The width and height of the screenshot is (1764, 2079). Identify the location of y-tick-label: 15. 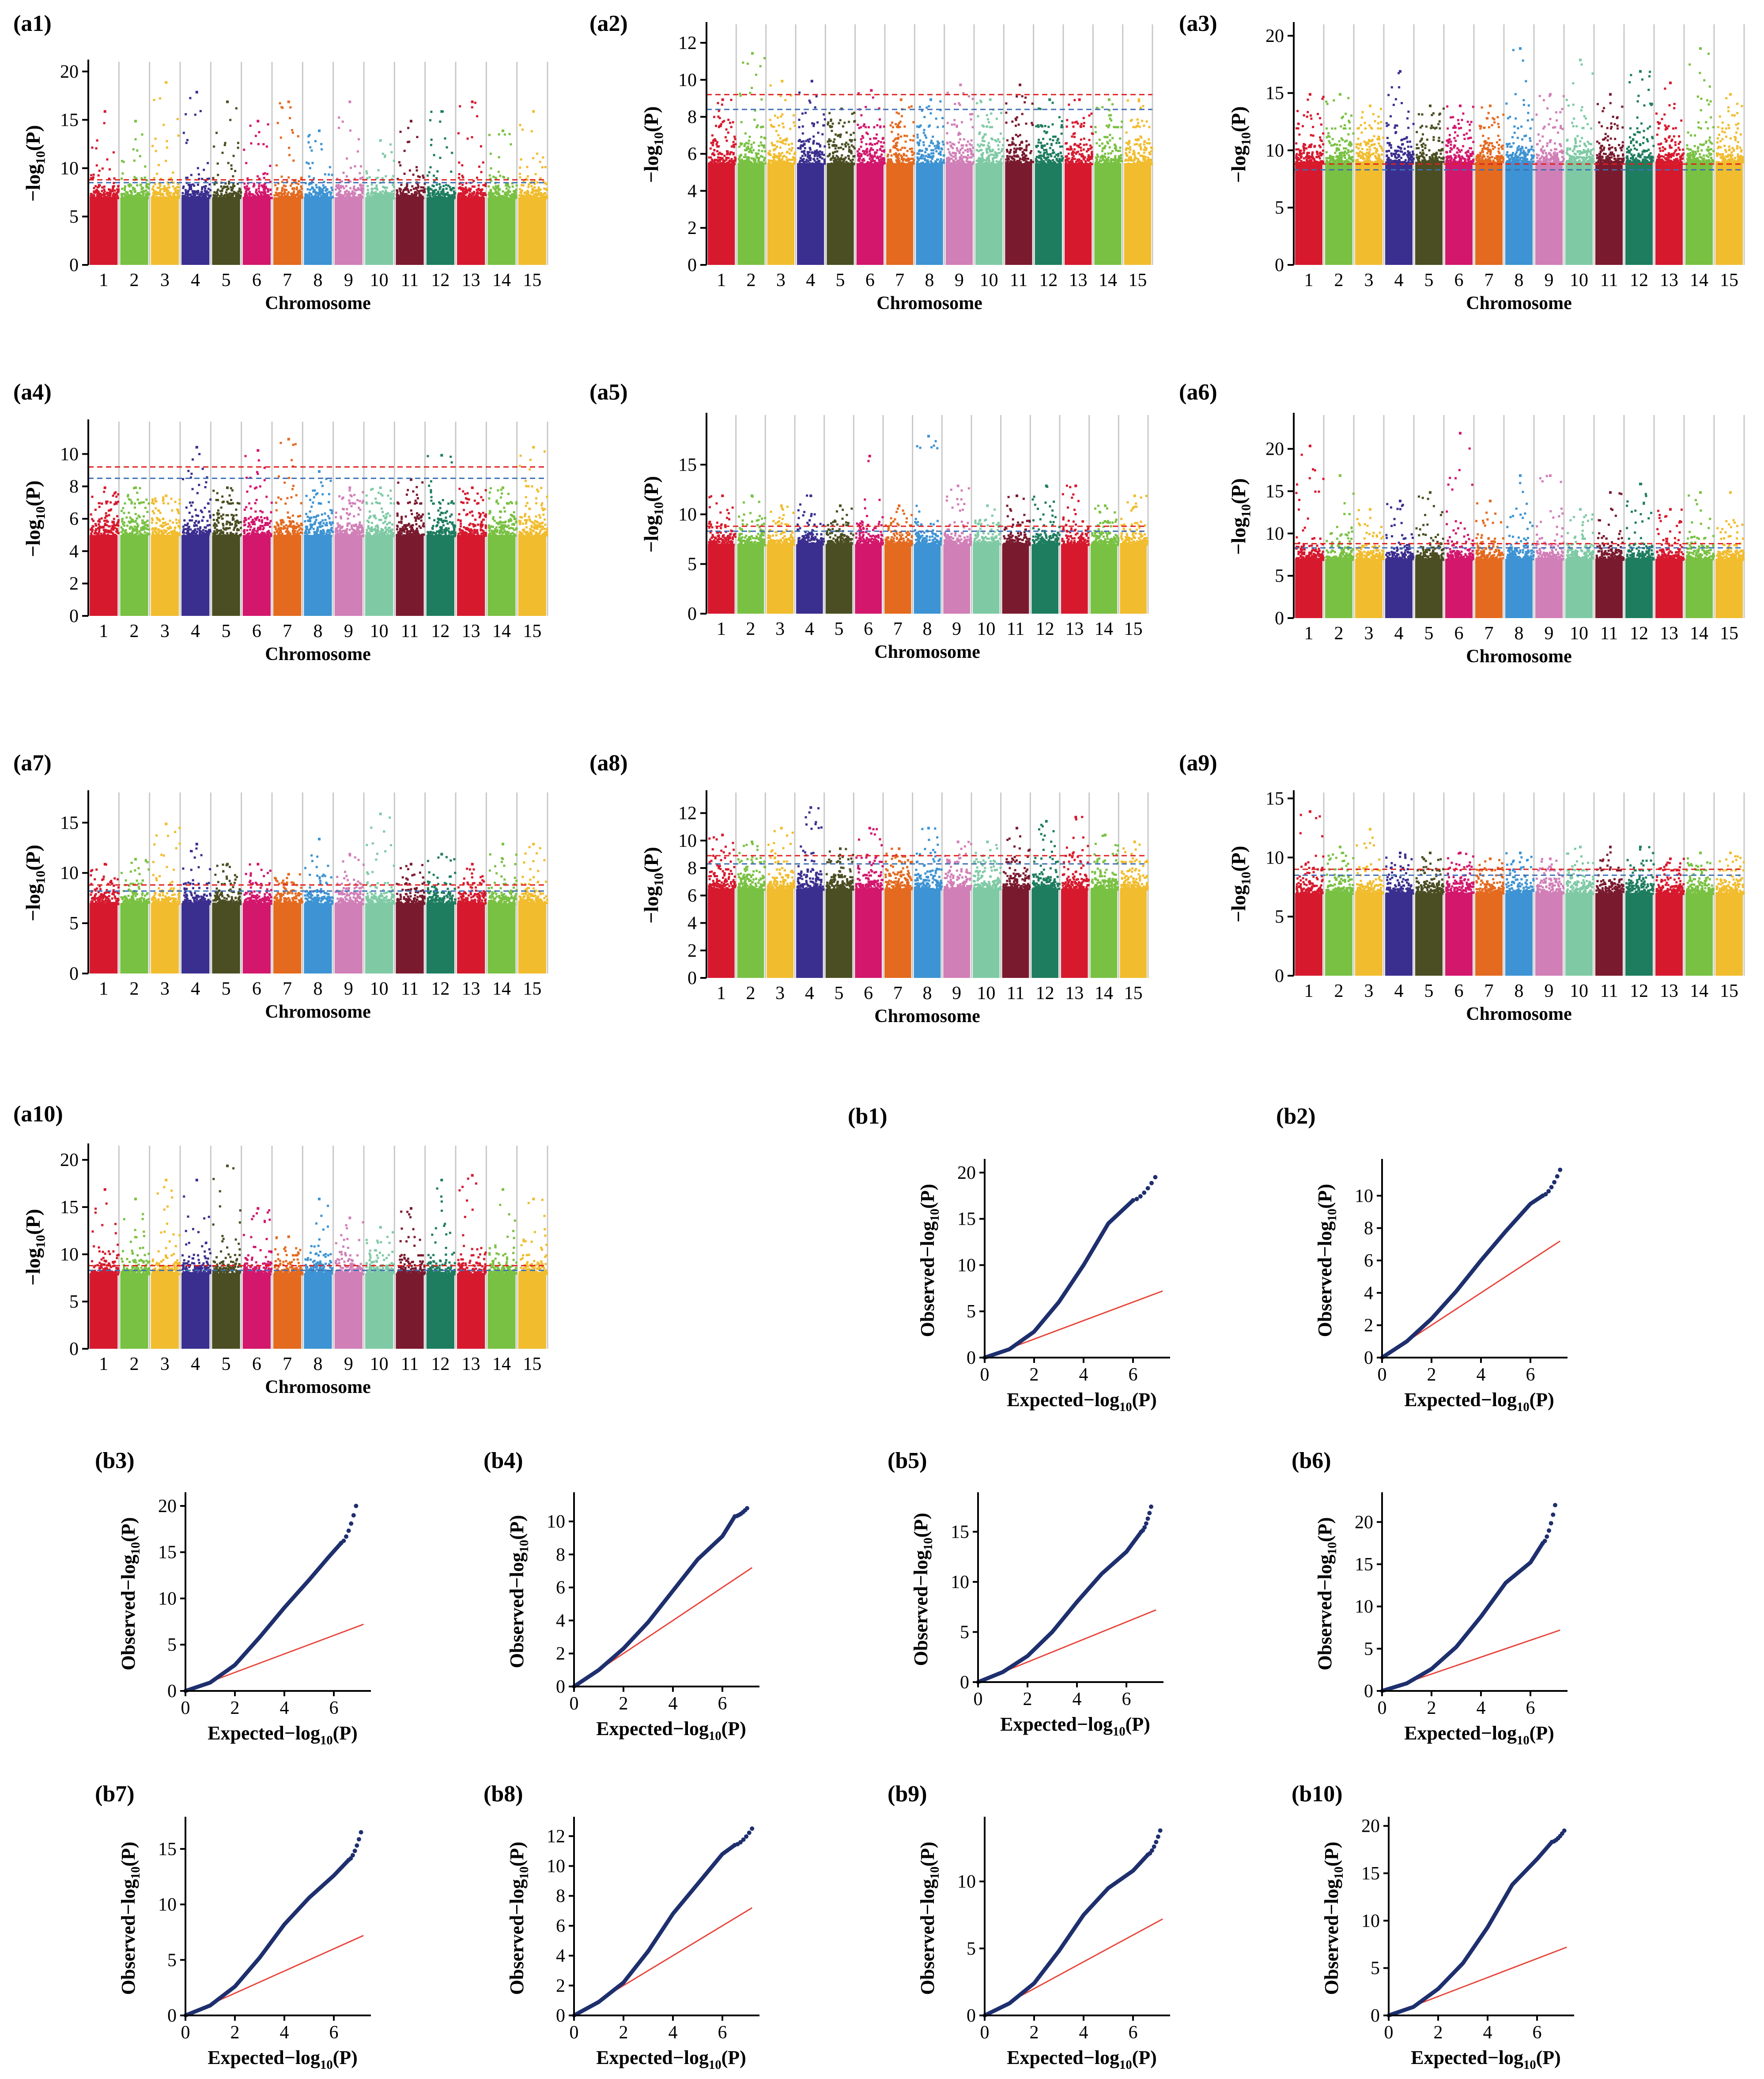
(70, 823).